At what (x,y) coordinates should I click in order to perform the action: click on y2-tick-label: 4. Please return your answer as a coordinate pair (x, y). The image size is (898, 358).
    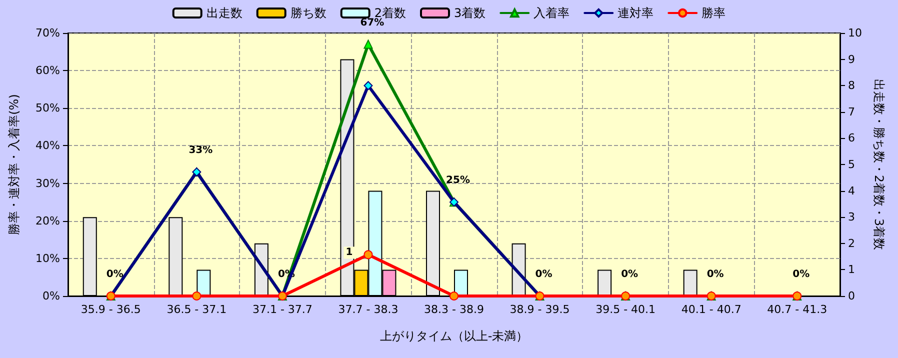
    Looking at the image, I should click on (851, 191).